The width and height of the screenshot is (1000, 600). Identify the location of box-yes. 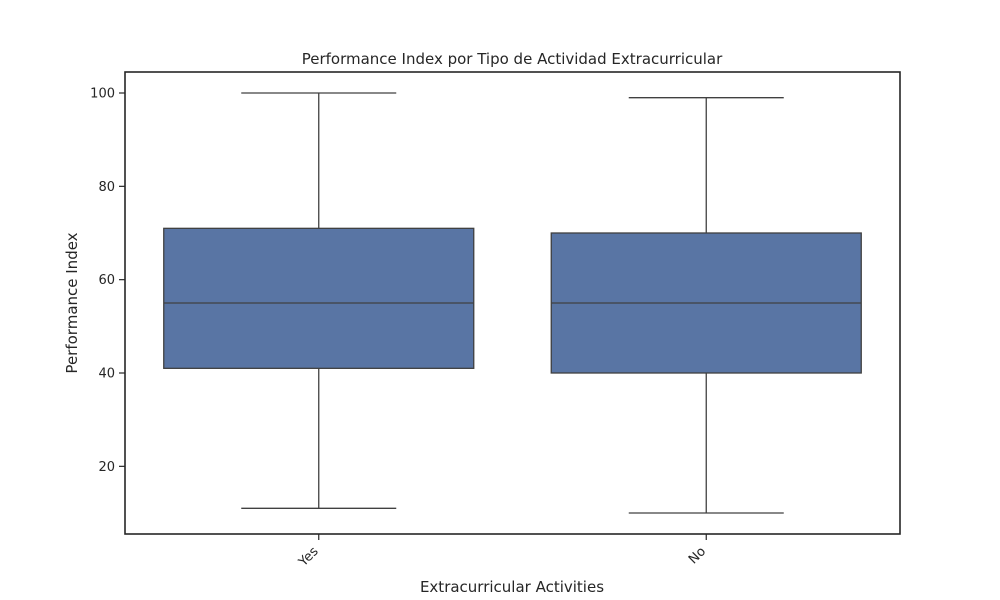
(319, 298).